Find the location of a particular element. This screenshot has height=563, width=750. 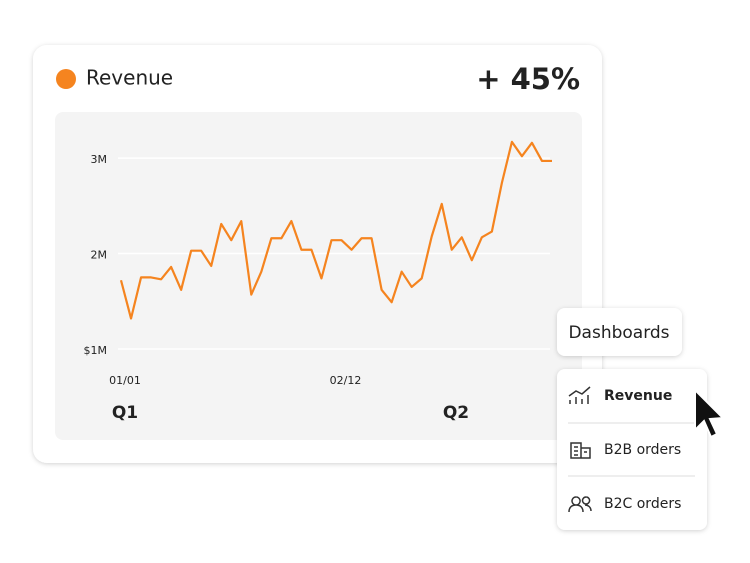

kpi: + 45% is located at coordinates (528, 79).